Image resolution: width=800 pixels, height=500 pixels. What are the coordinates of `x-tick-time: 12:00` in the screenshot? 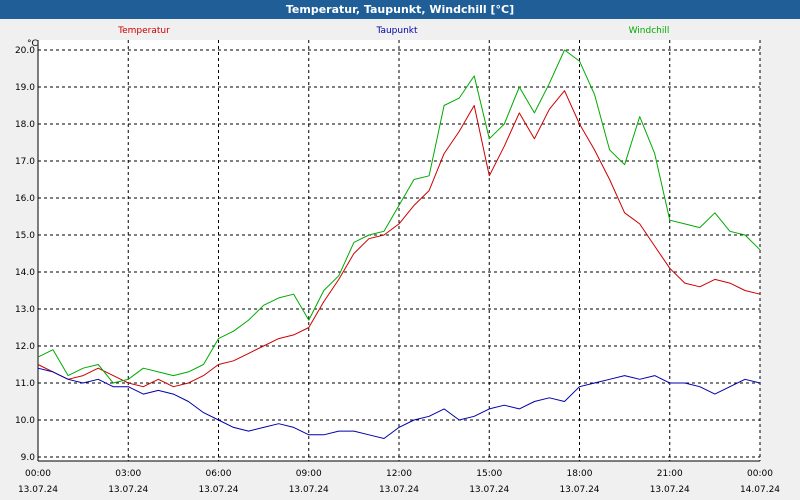 It's located at (399, 474).